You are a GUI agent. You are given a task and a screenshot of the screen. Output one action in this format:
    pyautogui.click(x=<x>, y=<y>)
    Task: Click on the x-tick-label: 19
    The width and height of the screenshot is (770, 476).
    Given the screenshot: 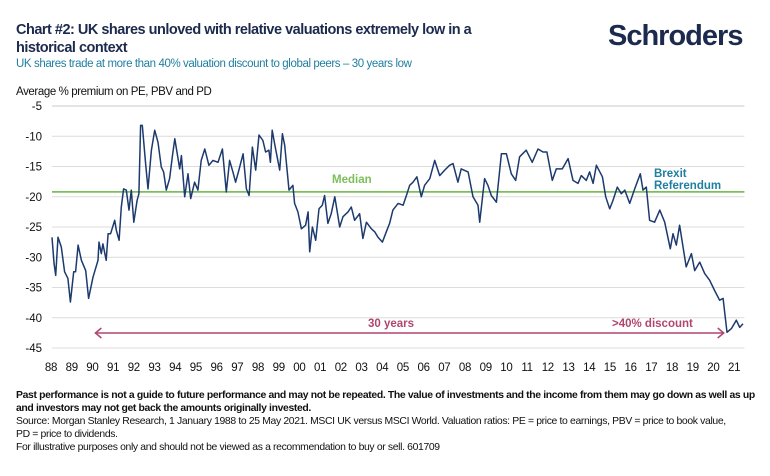 What is the action you would take?
    pyautogui.click(x=693, y=368)
    